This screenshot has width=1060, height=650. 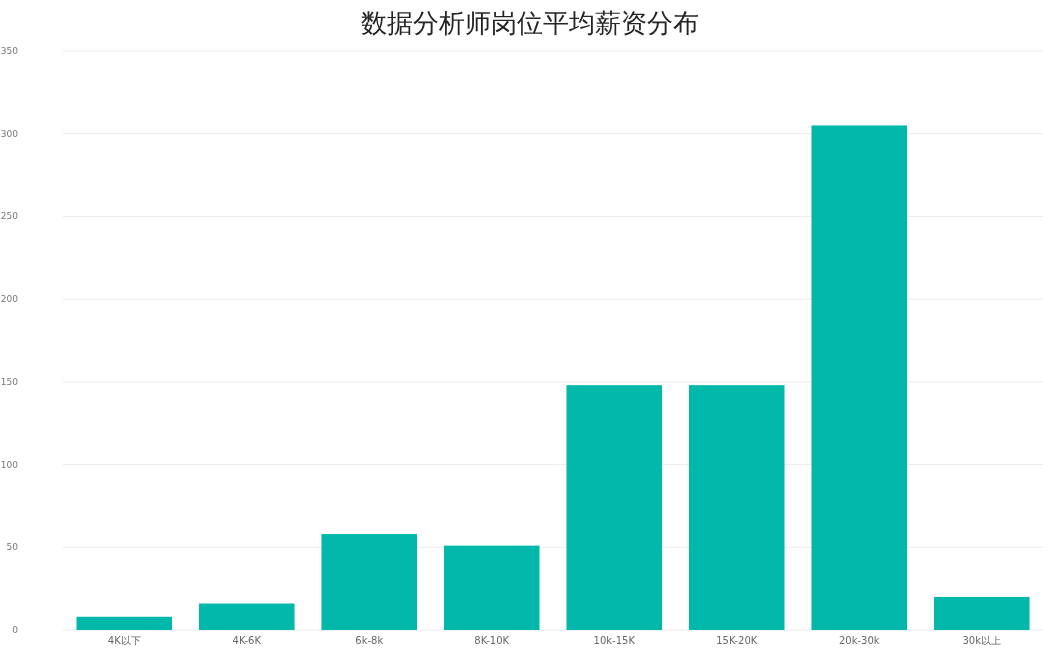 What do you see at coordinates (9, 299) in the screenshot?
I see `y-tick-label: 200` at bounding box center [9, 299].